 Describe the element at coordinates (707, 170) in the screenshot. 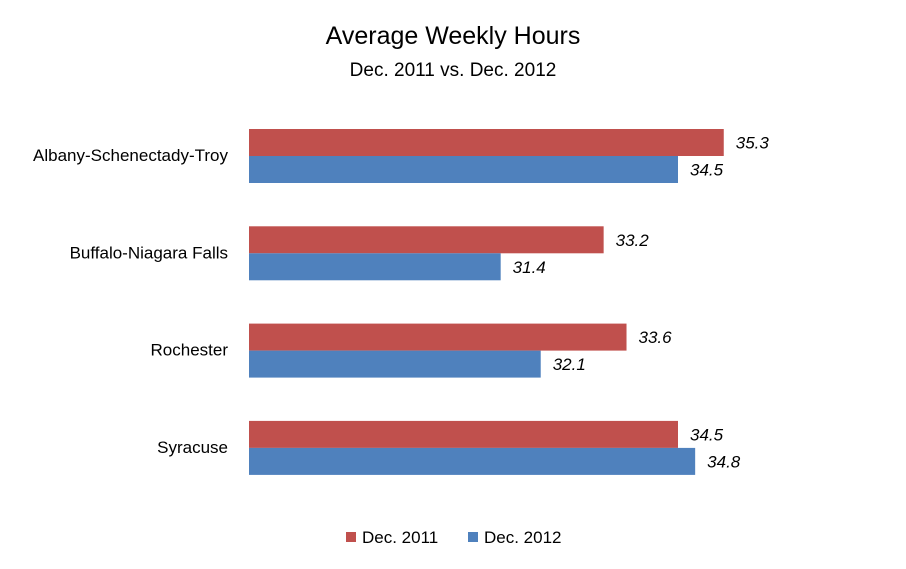

I see `data-label-albany-schenectady-troy-dec-2012: 34.5` at that location.